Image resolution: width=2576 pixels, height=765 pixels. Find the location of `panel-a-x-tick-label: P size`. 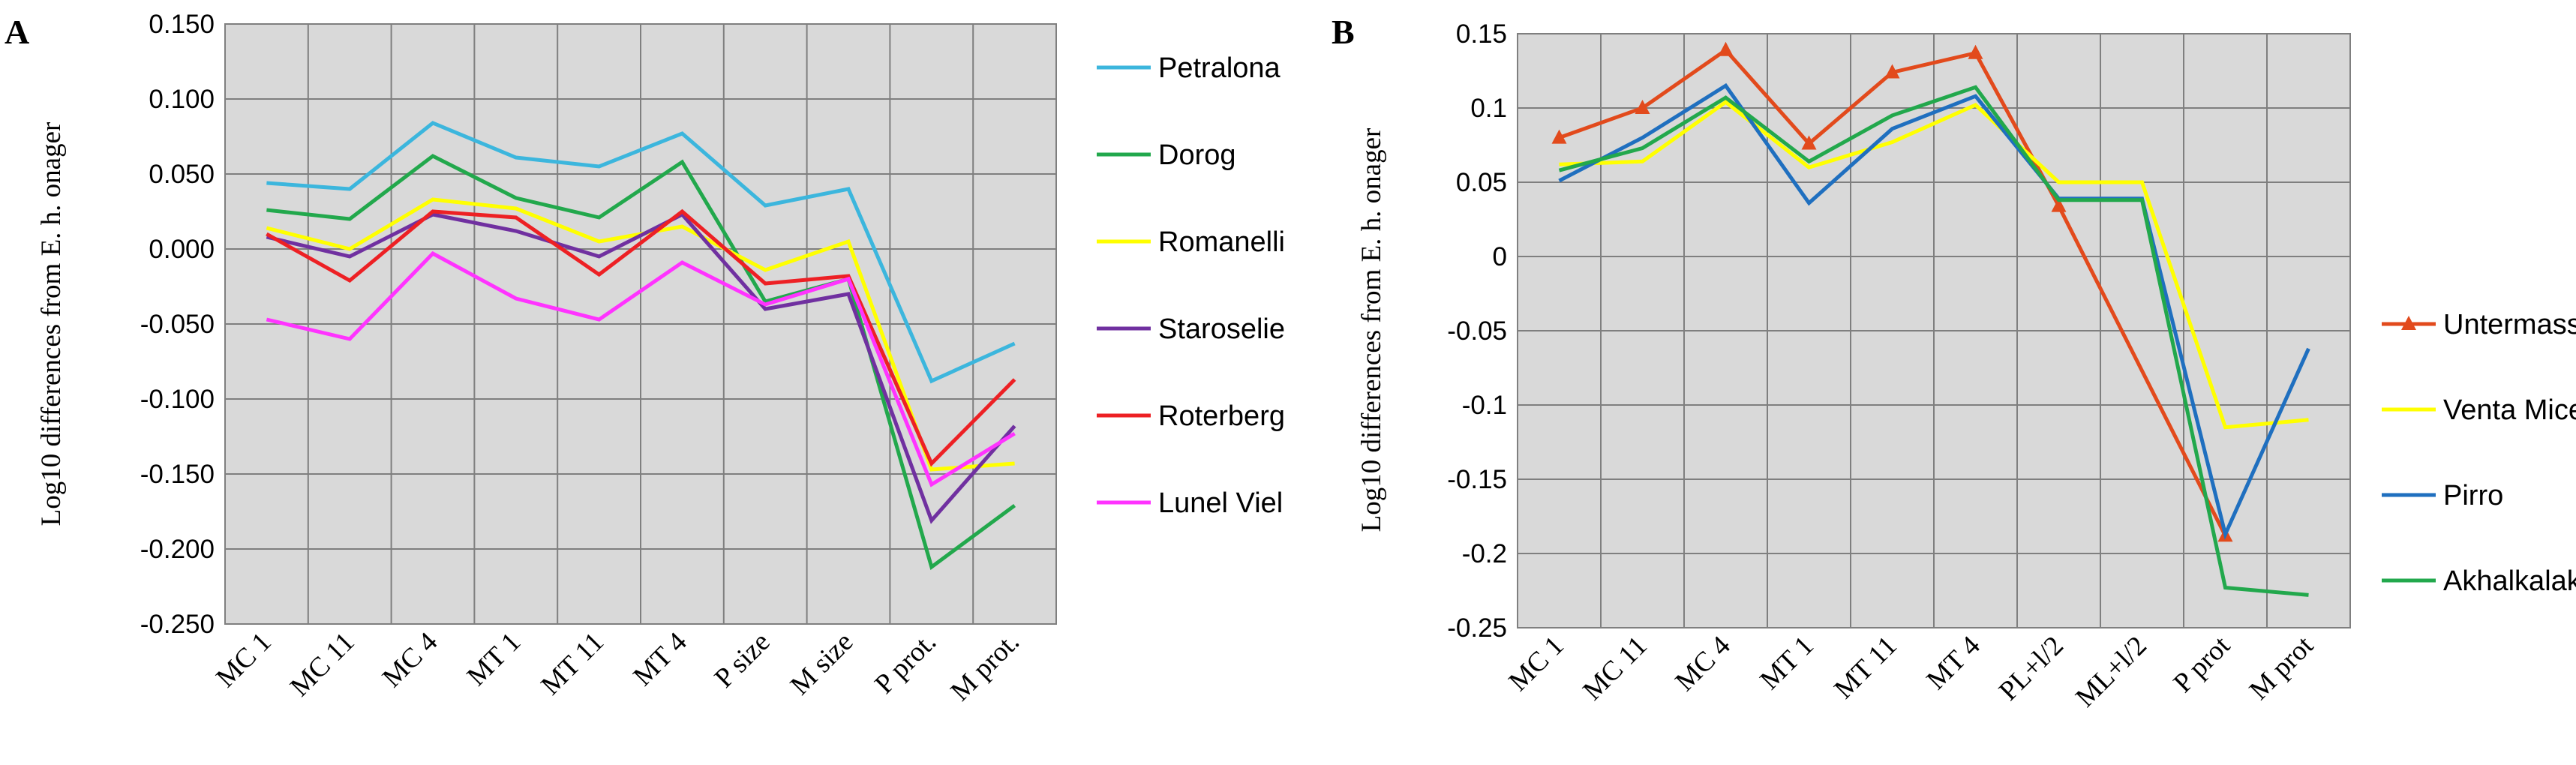

panel-a-x-tick-label: P size is located at coordinates (742, 660).